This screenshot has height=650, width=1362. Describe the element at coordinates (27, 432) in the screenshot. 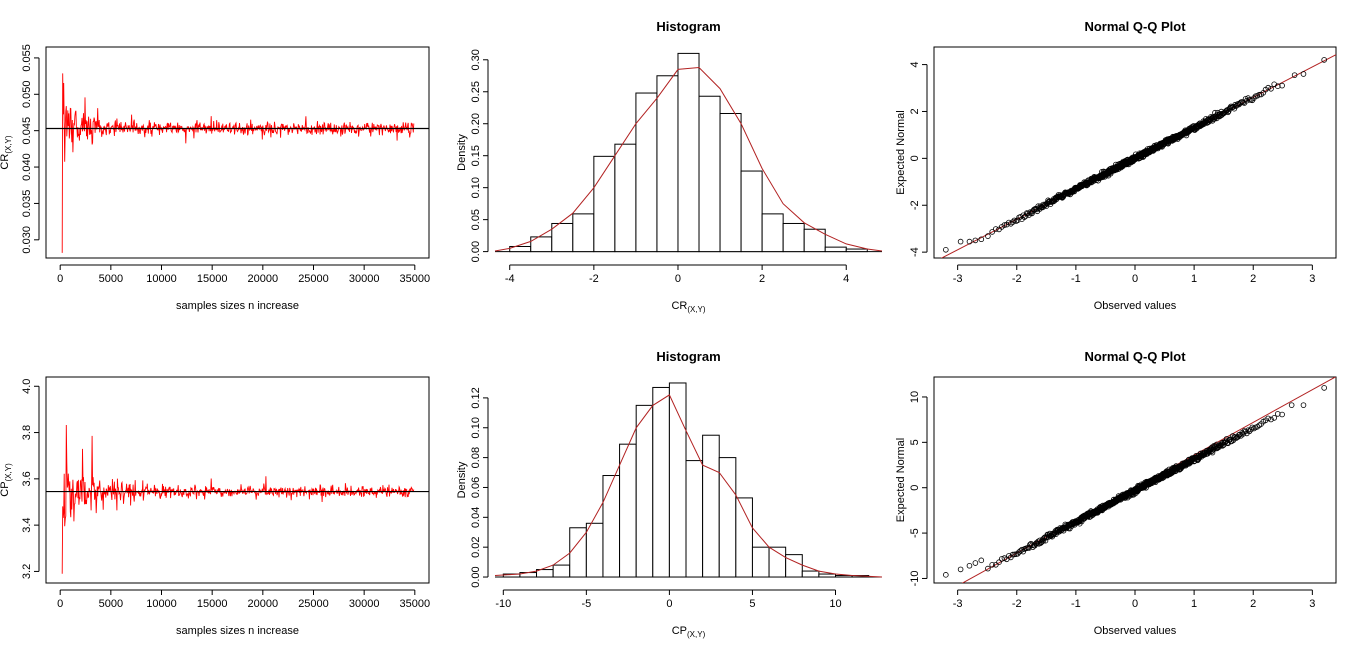

I see `y-tick-label: 3.8` at that location.